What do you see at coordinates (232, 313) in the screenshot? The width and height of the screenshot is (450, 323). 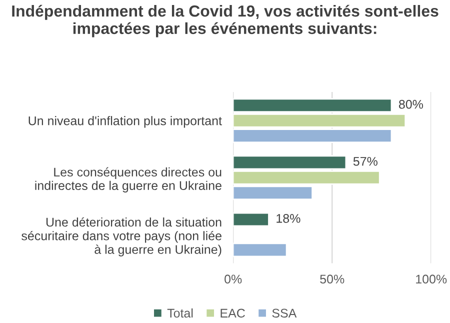 I see `legend-label: EAC` at bounding box center [232, 313].